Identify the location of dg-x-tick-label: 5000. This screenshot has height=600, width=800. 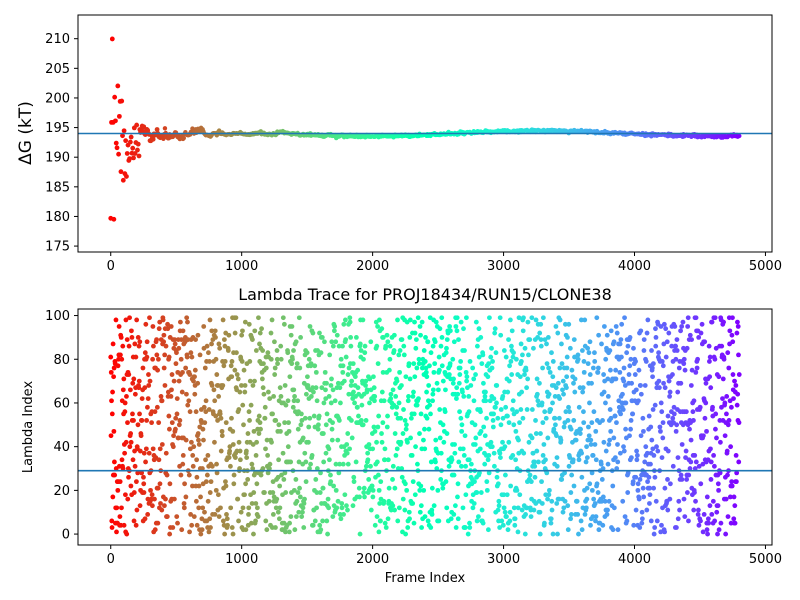
(765, 266).